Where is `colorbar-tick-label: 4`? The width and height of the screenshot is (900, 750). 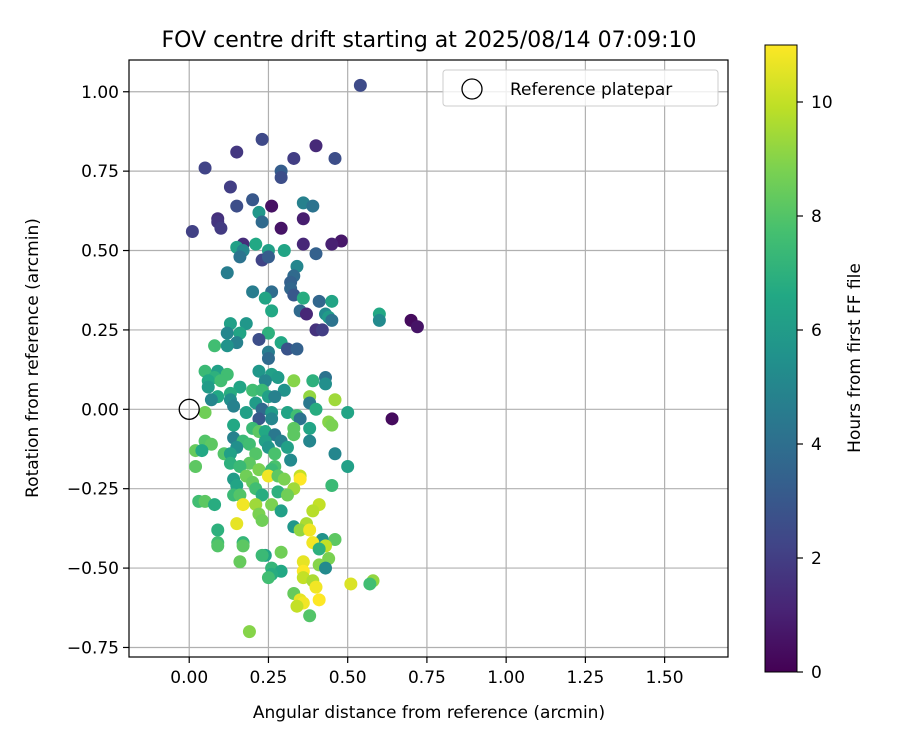
colorbar-tick-label: 4 is located at coordinates (816, 445).